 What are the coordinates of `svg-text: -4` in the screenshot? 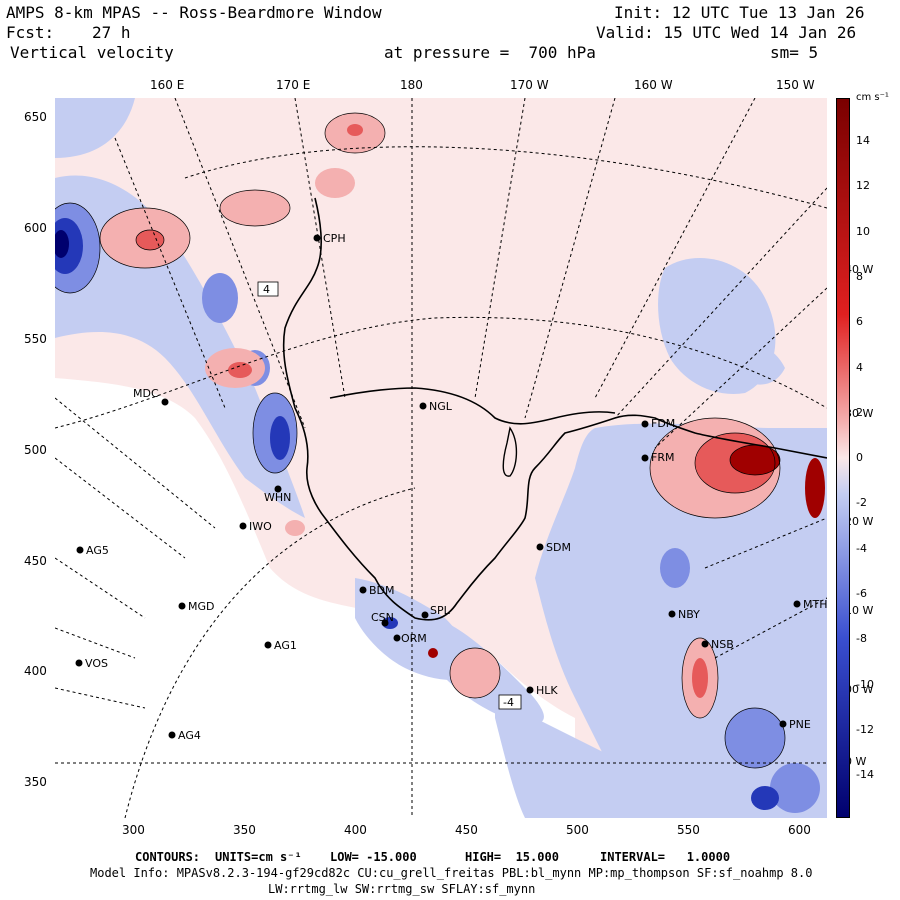 It's located at (508, 702).